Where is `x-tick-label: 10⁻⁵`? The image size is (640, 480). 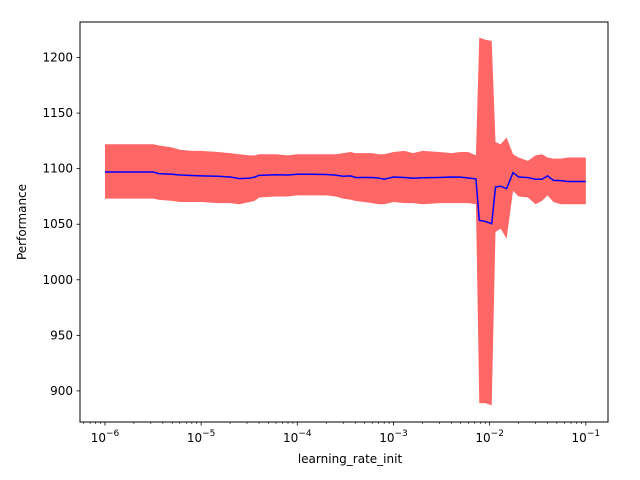
x-tick-label: 10⁻⁵ is located at coordinates (201, 437).